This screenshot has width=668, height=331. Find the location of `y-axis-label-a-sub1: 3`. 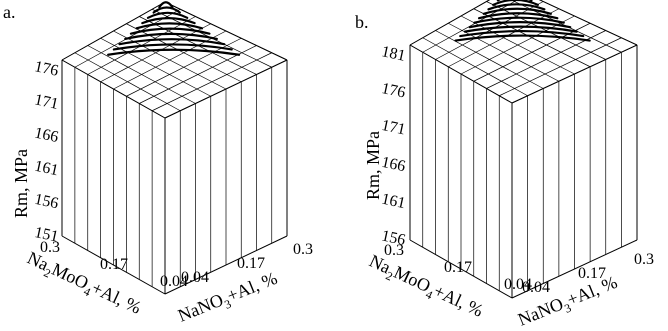

y-axis-label-a-sub1: 3 is located at coordinates (227, 304).